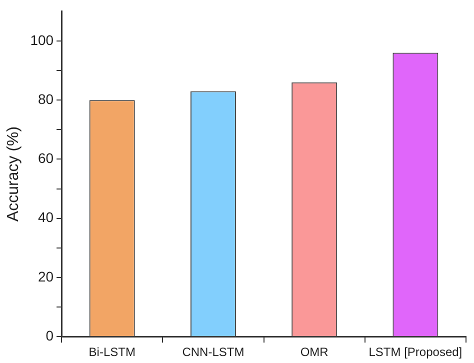  Describe the element at coordinates (46, 217) in the screenshot. I see `y-tick-label: 40` at that location.